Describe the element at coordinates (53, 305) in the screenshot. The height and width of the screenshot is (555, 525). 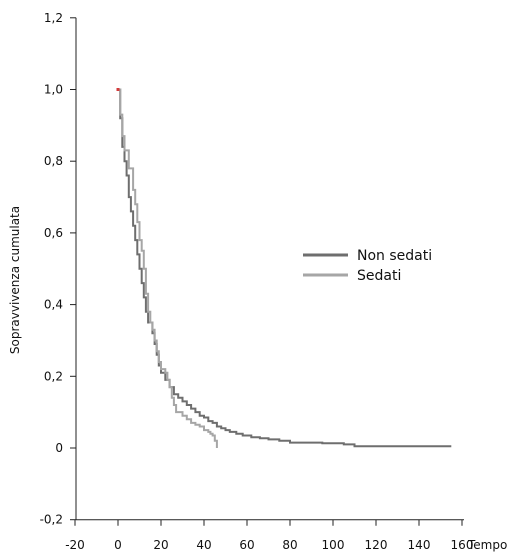
I see `y-tick-label: 0,4` at that location.